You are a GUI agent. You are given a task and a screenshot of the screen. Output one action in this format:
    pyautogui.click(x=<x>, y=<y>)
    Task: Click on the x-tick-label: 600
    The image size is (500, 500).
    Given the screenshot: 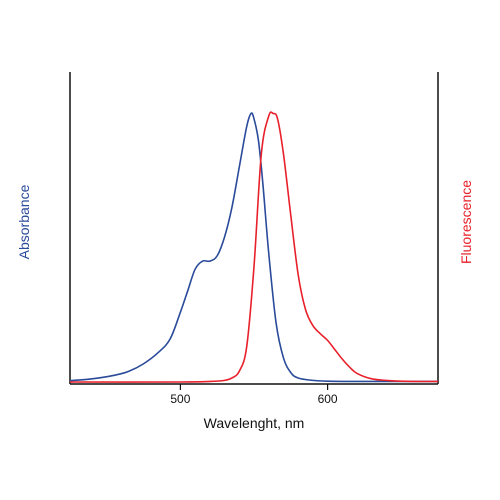 What is the action you would take?
    pyautogui.click(x=328, y=399)
    